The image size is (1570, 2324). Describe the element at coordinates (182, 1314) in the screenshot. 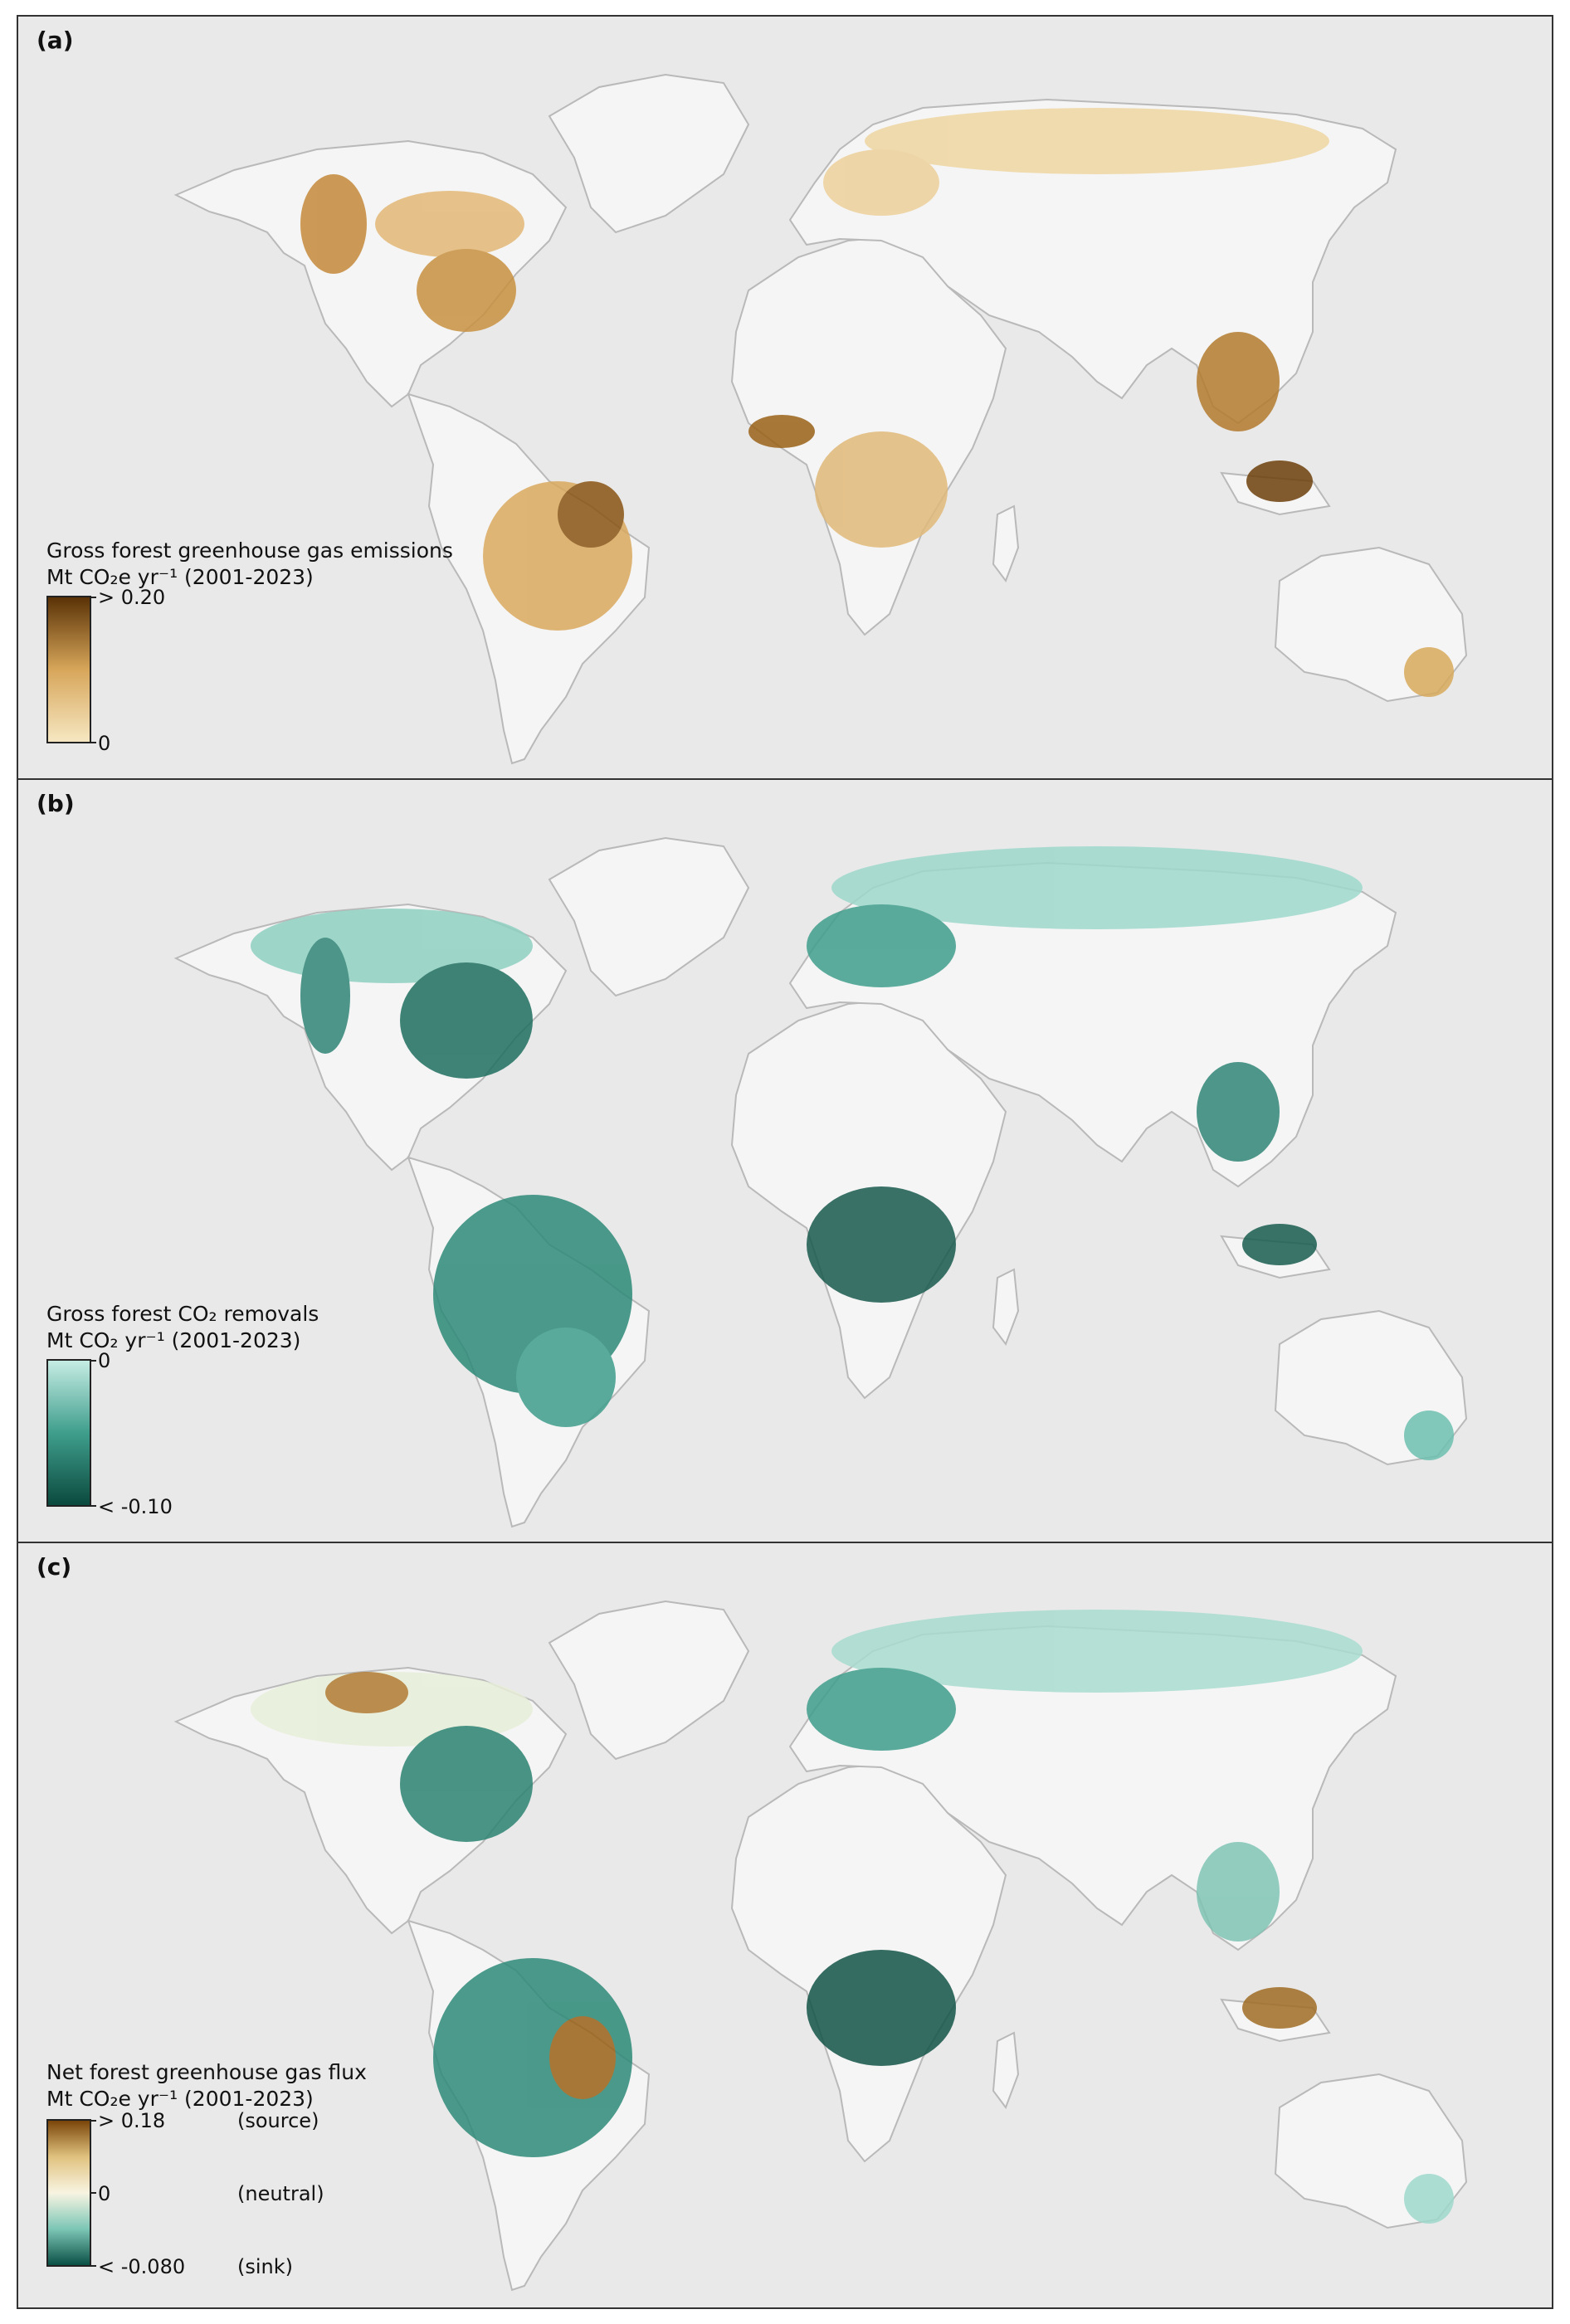

I see `legend-title: Gross forest CO₂ removals` at that location.